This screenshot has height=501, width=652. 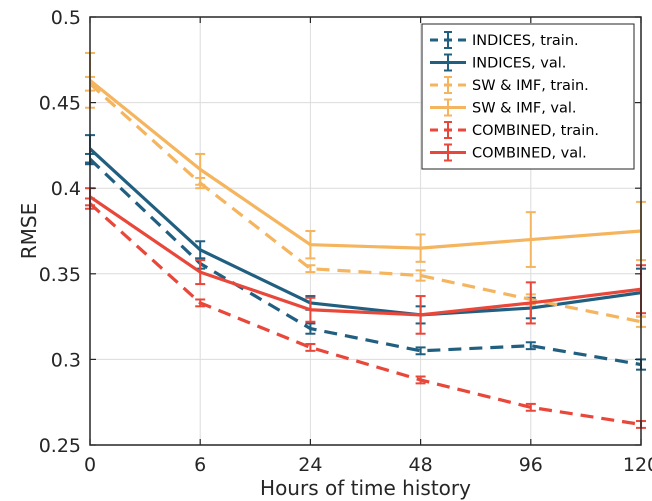 What do you see at coordinates (421, 465) in the screenshot?
I see `x-tick-label: 48` at bounding box center [421, 465].